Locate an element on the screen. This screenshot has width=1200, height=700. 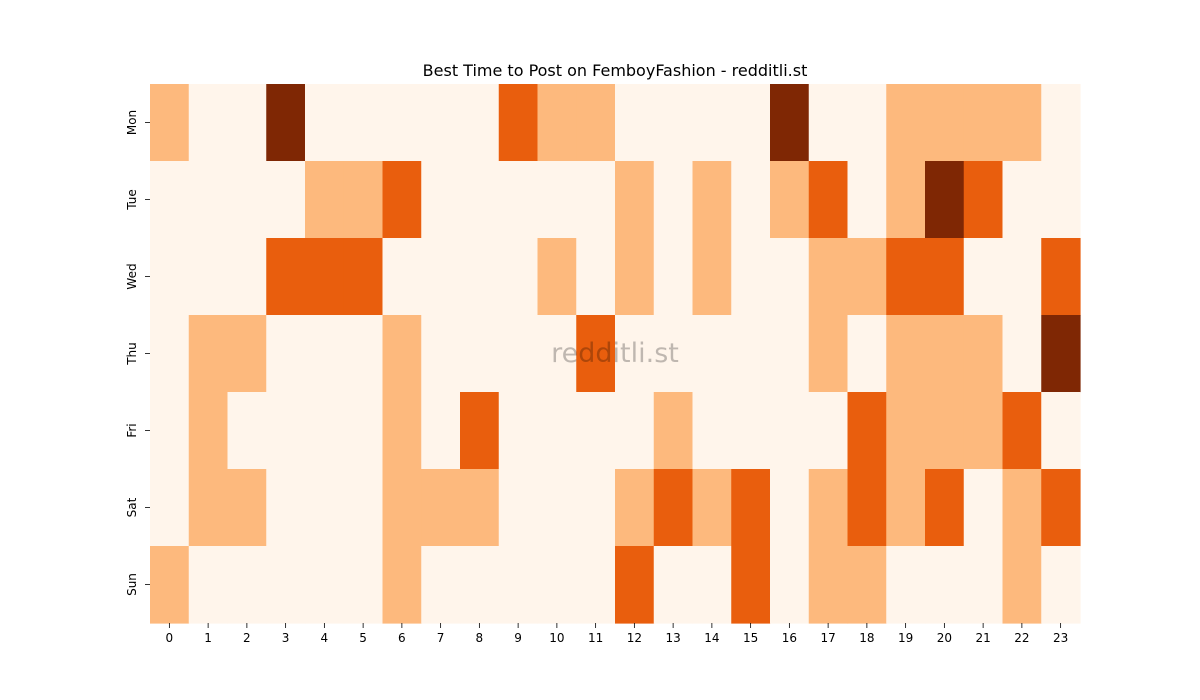
x-tick-label: 18 is located at coordinates (866, 638).